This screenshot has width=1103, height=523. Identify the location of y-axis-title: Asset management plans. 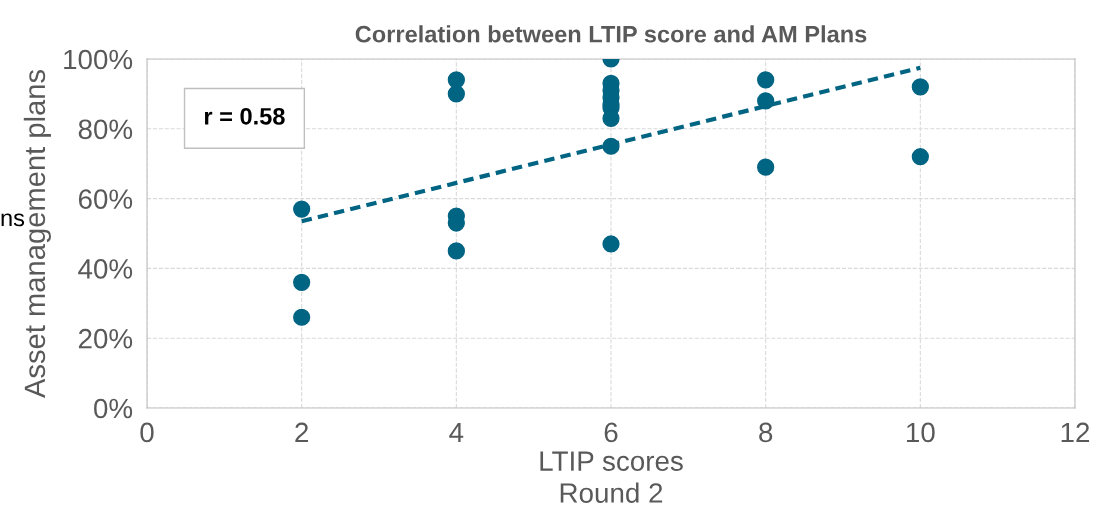
(37, 233).